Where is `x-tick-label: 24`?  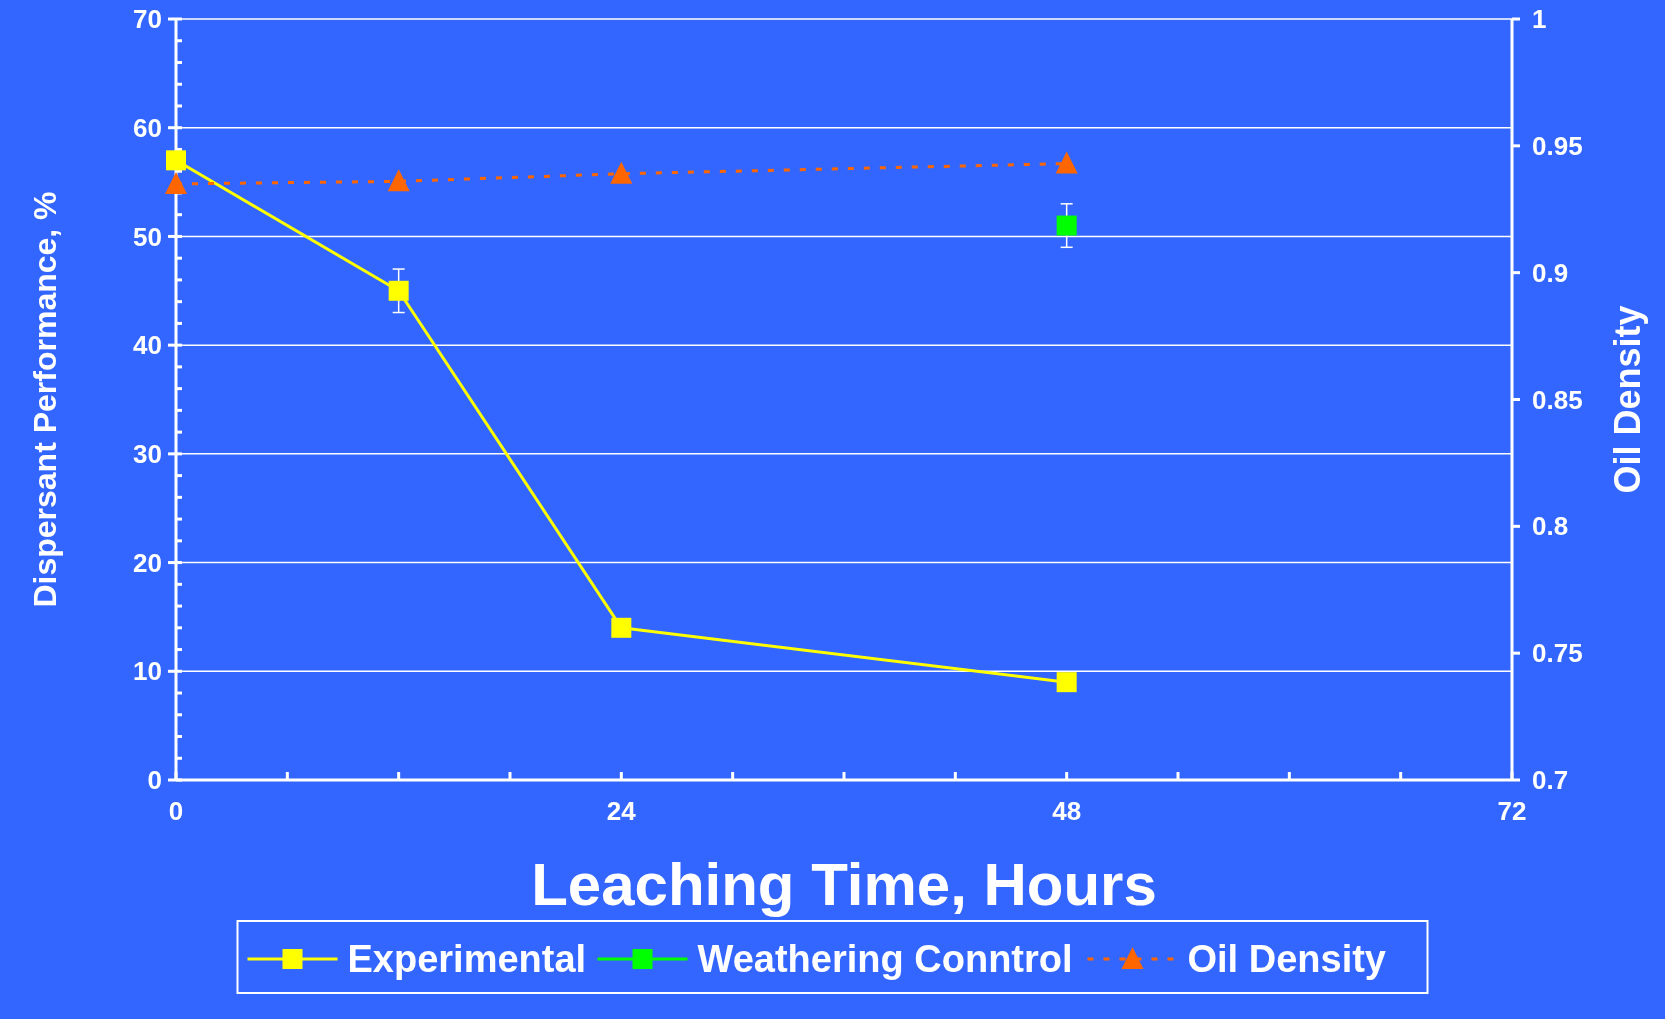
x-tick-label: 24 is located at coordinates (621, 811).